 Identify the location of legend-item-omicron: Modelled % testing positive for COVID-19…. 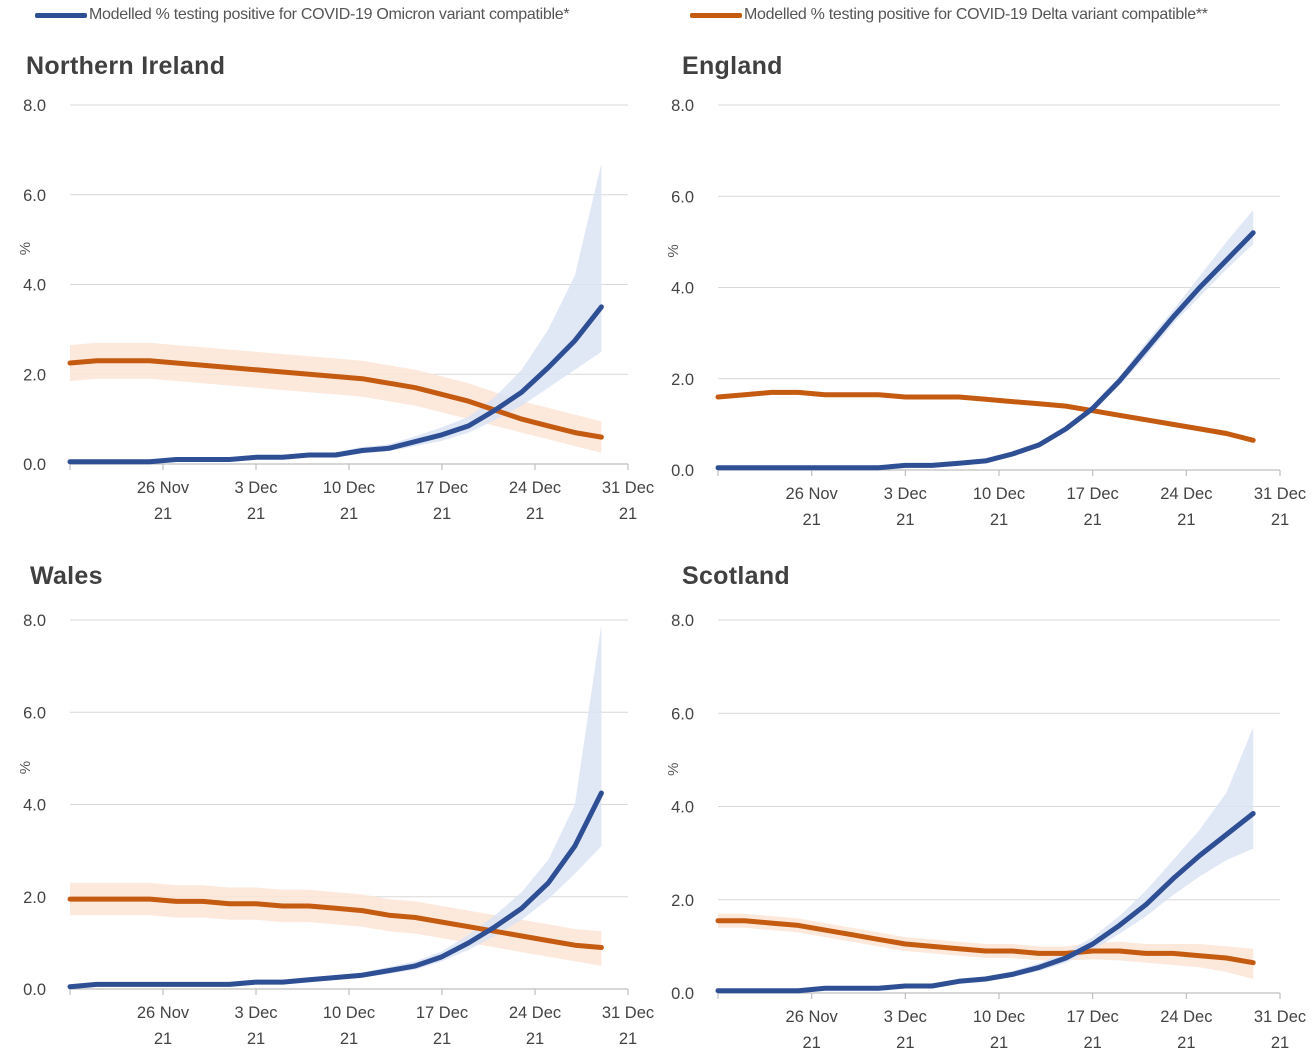
(302, 15).